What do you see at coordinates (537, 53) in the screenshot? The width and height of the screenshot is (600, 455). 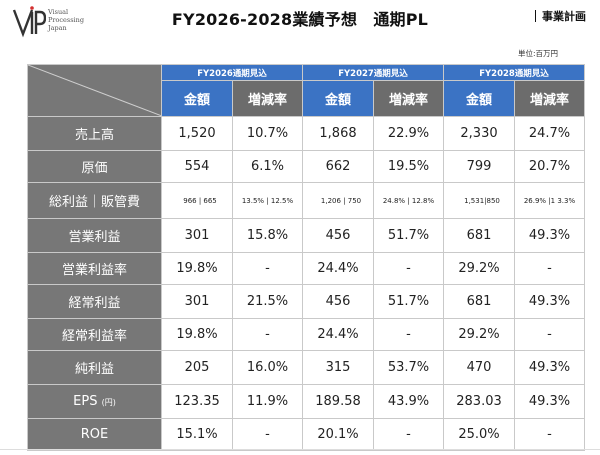 I see `unit-label: 単位:百万円` at bounding box center [537, 53].